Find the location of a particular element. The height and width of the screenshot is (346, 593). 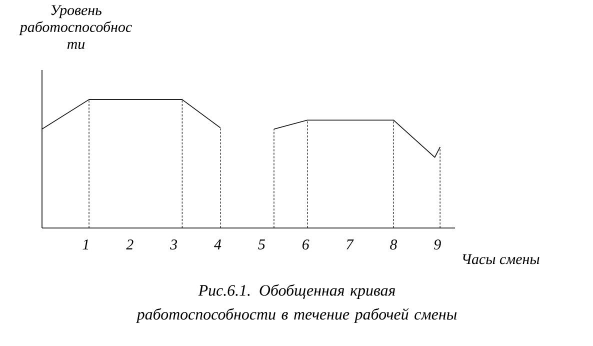

x-tick-label: 8 is located at coordinates (394, 245).